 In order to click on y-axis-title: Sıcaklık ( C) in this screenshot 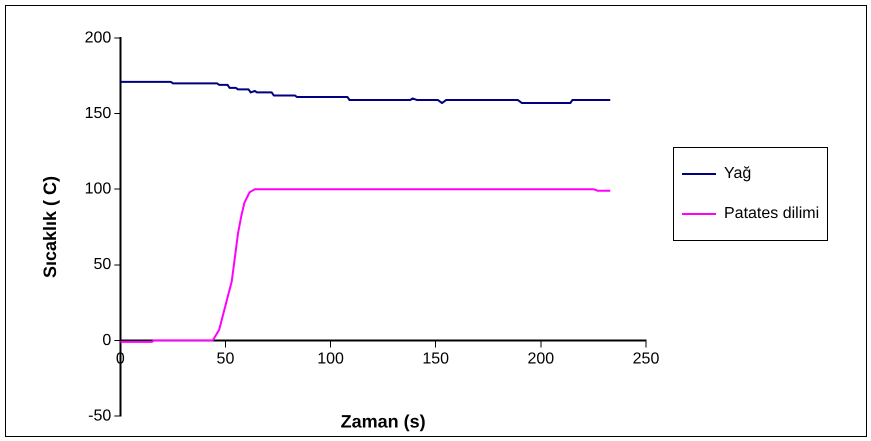, I will do `click(50, 227)`.